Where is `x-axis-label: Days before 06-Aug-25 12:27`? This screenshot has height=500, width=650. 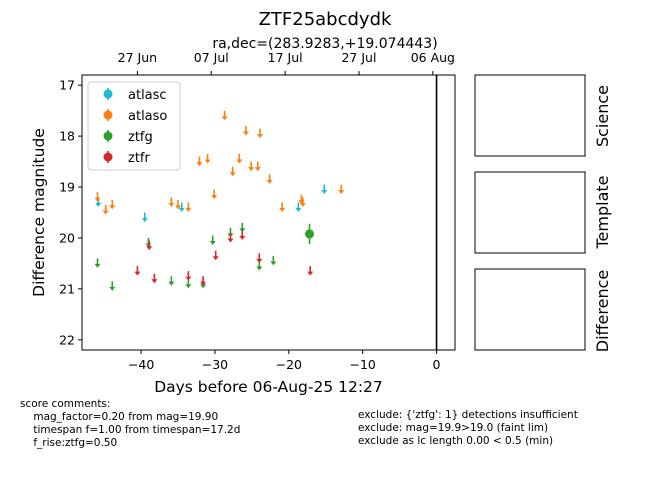
x-axis-label: Days before 06-Aug-25 12:27 is located at coordinates (268, 387).